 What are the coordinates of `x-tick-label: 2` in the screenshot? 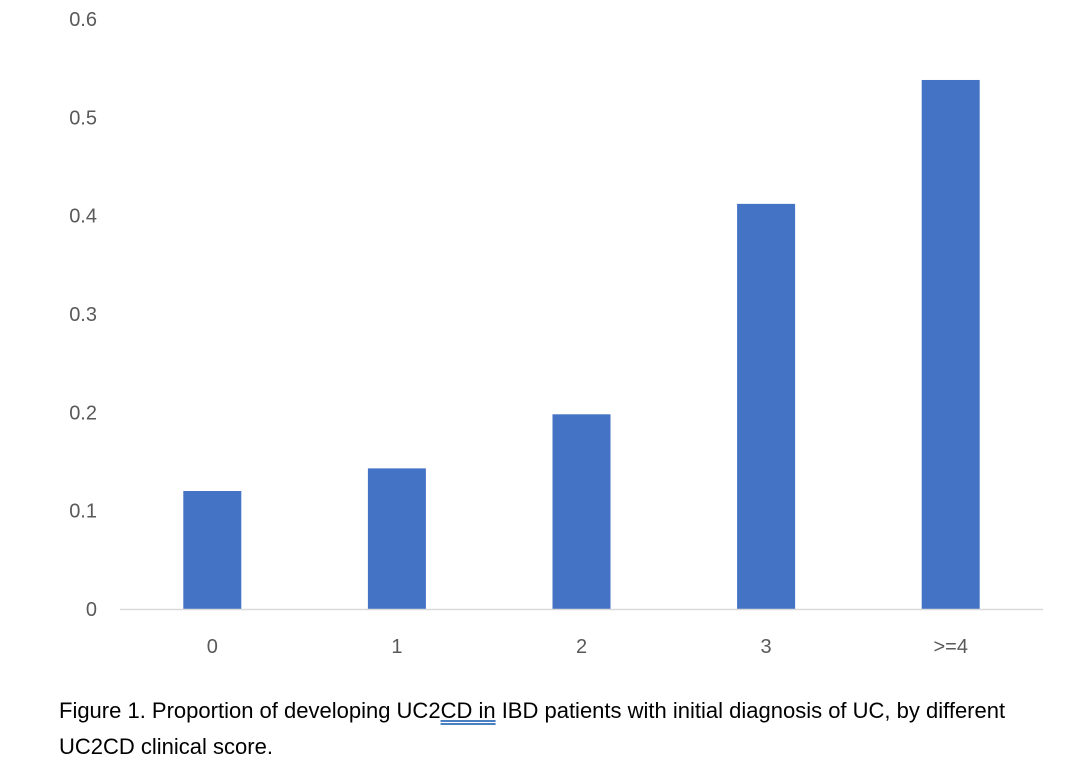 It's located at (581, 647).